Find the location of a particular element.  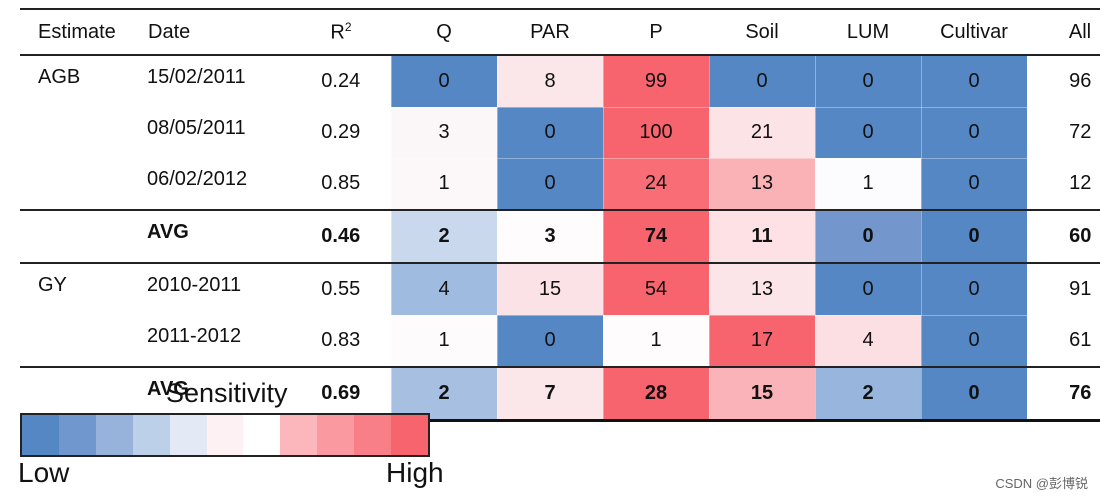

table-row: 06/02/2012 0.85 1 0 24 13 1 0 12 is located at coordinates (560, 184).